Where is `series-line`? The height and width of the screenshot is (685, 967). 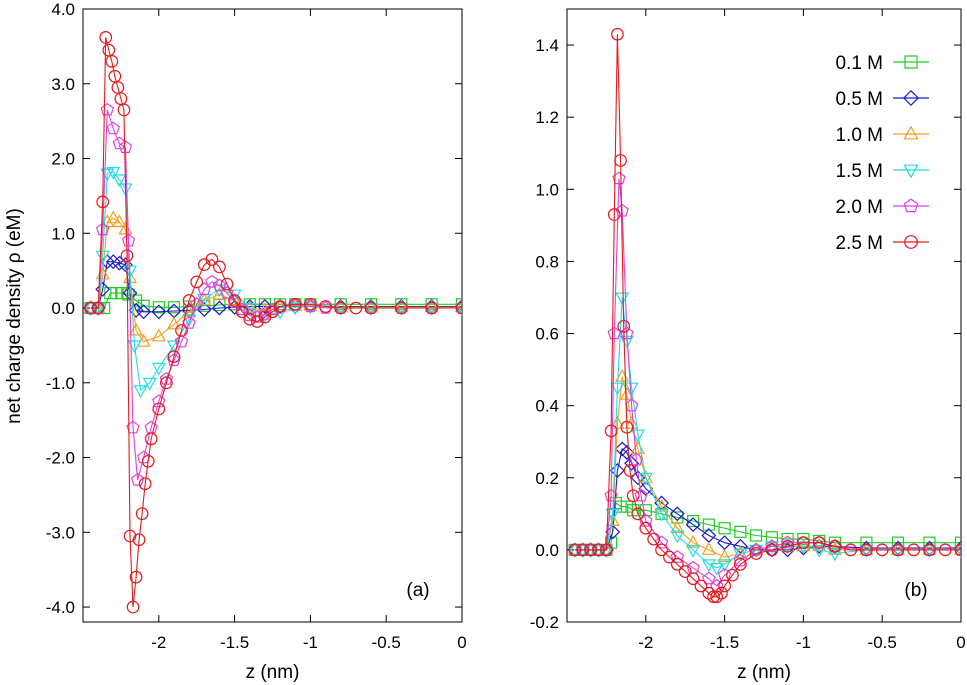
series-line is located at coordinates (767, 499).